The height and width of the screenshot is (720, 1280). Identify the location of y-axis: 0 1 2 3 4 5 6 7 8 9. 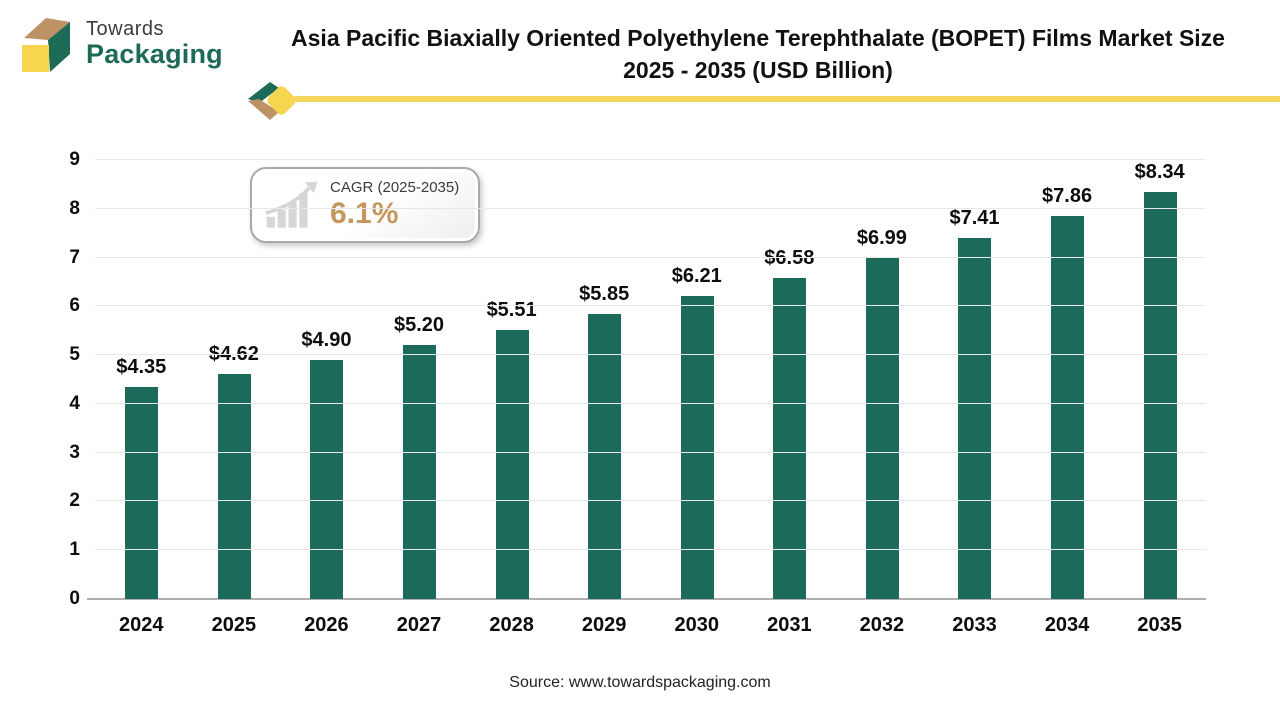
(55, 379).